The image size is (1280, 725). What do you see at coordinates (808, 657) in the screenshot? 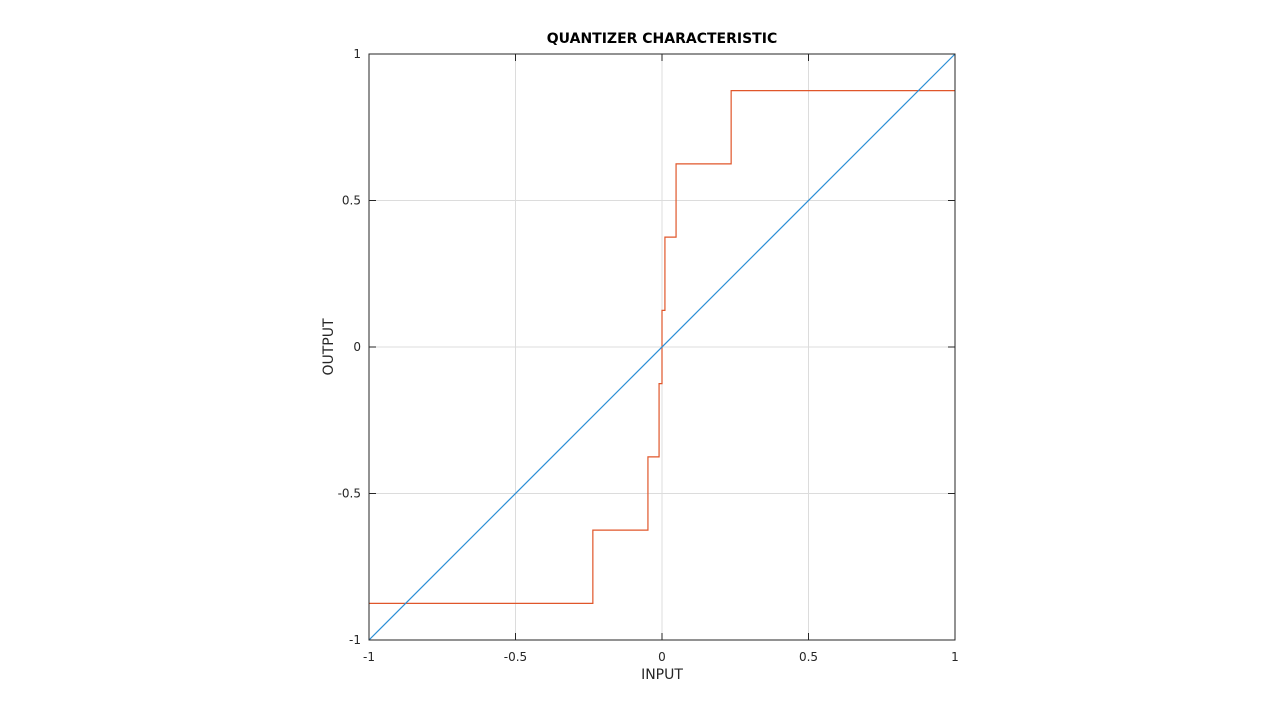
I see `x-tick-label: 0.5` at bounding box center [808, 657].